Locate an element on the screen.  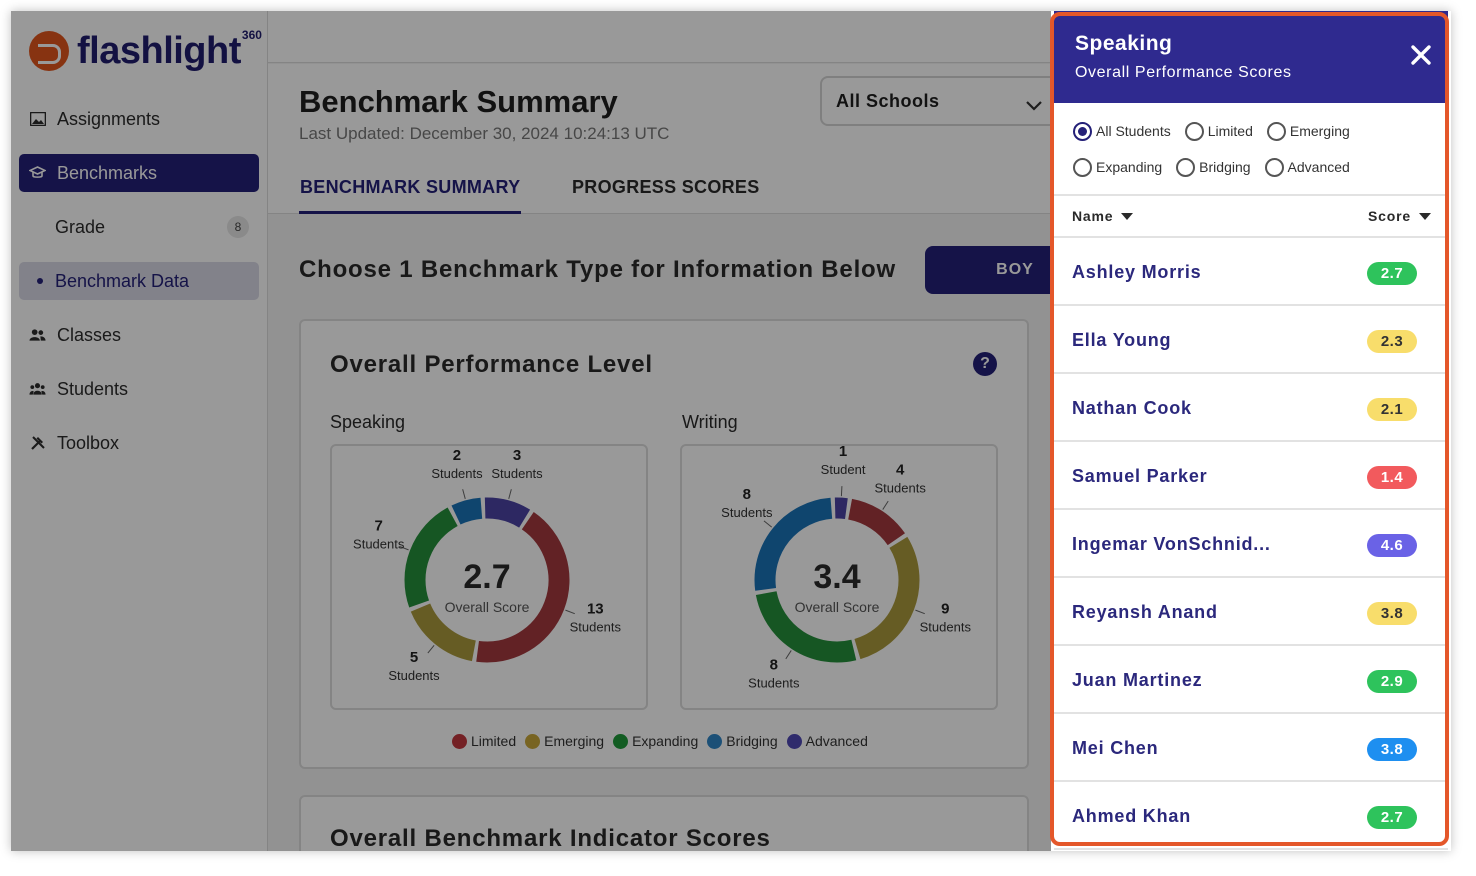
legend-item-bridging: Bridging is located at coordinates (742, 741).